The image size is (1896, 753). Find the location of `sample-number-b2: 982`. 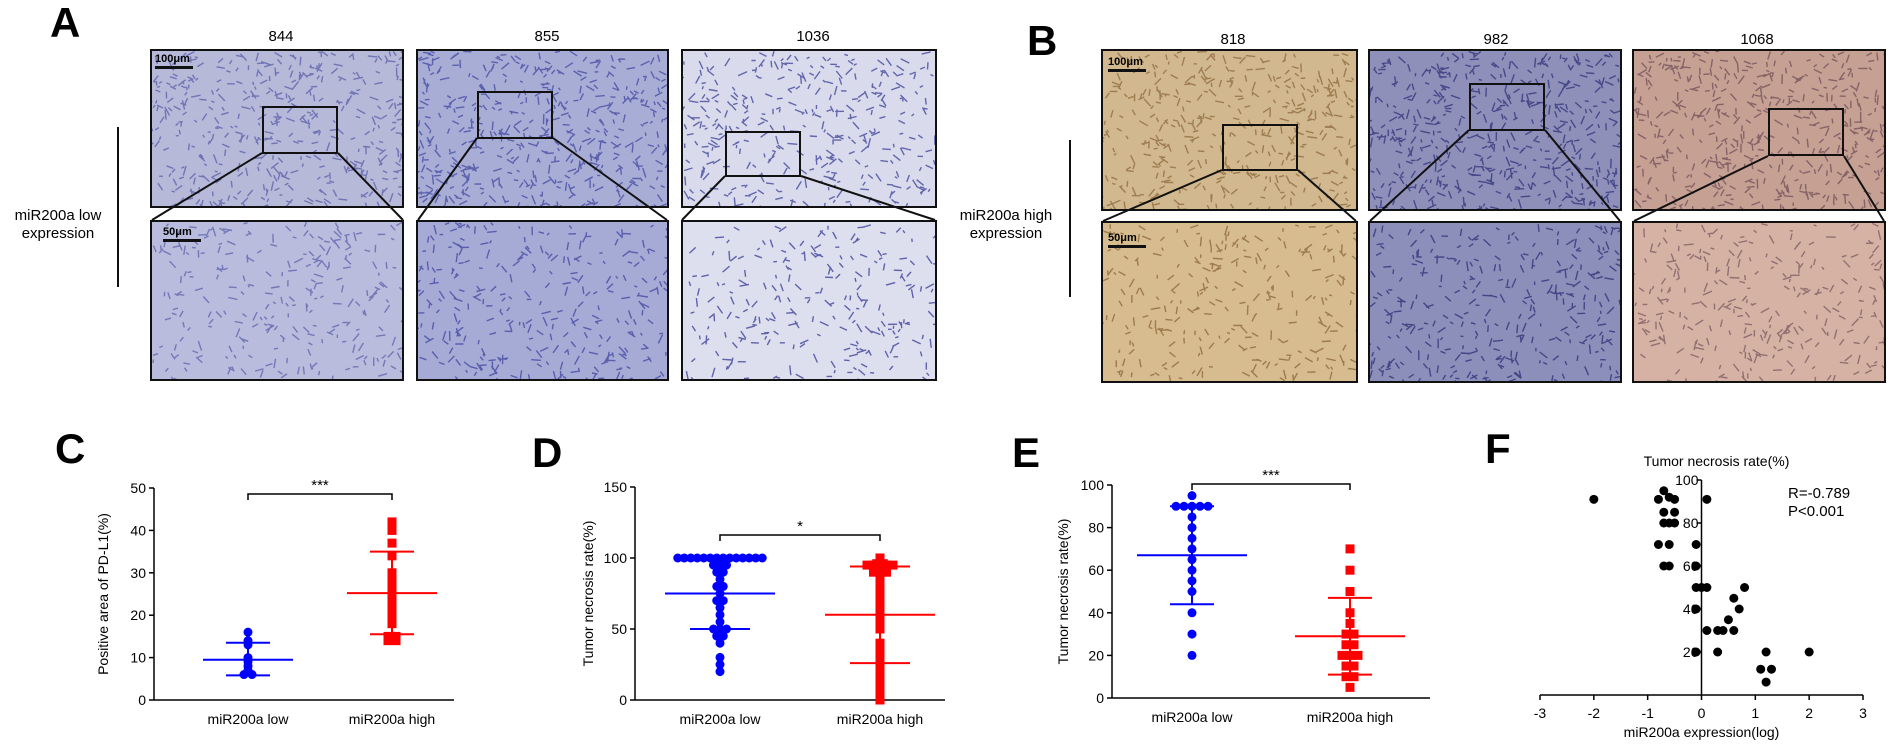

sample-number-b2: 982 is located at coordinates (1496, 39).